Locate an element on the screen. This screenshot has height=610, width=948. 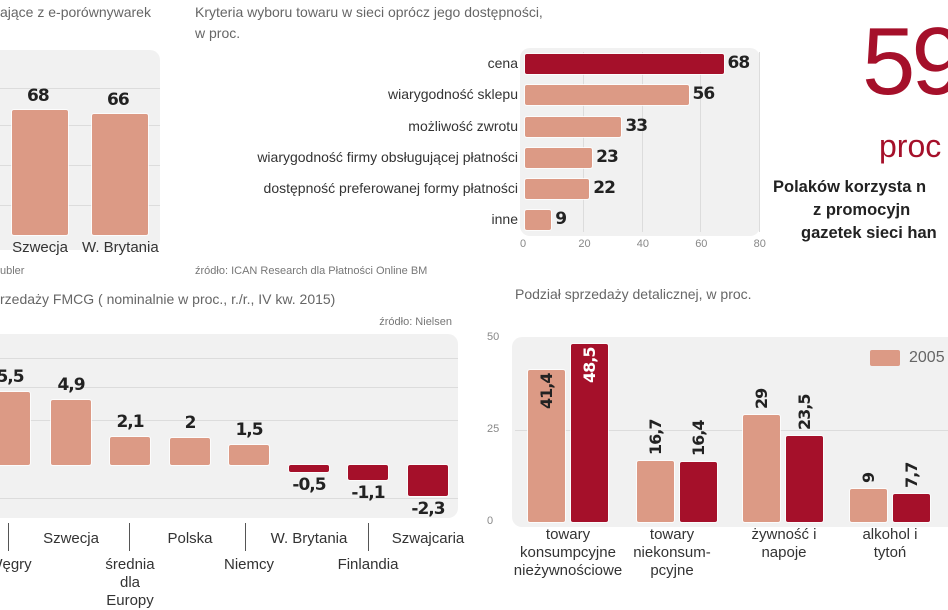
value-label: 22 is located at coordinates (604, 188).